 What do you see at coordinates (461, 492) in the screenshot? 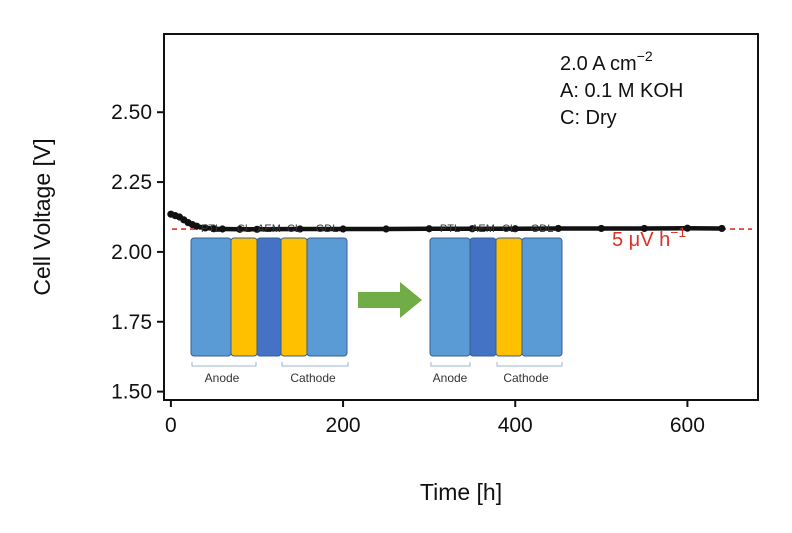
I see `x-axis-label: Time [h]` at bounding box center [461, 492].